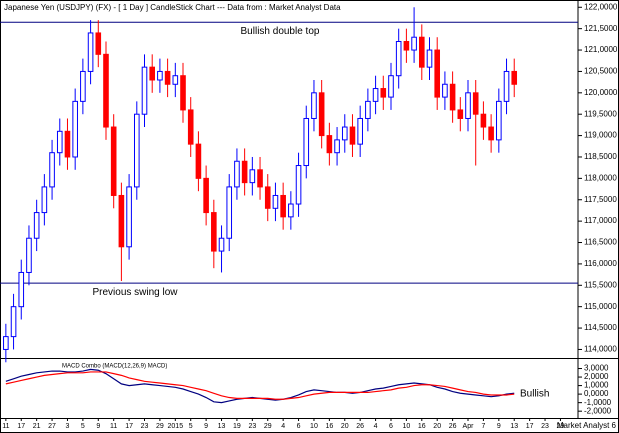 This screenshot has height=433, width=619. Describe the element at coordinates (280, 31) in the screenshot. I see `reference-label: Bullish double top` at that location.